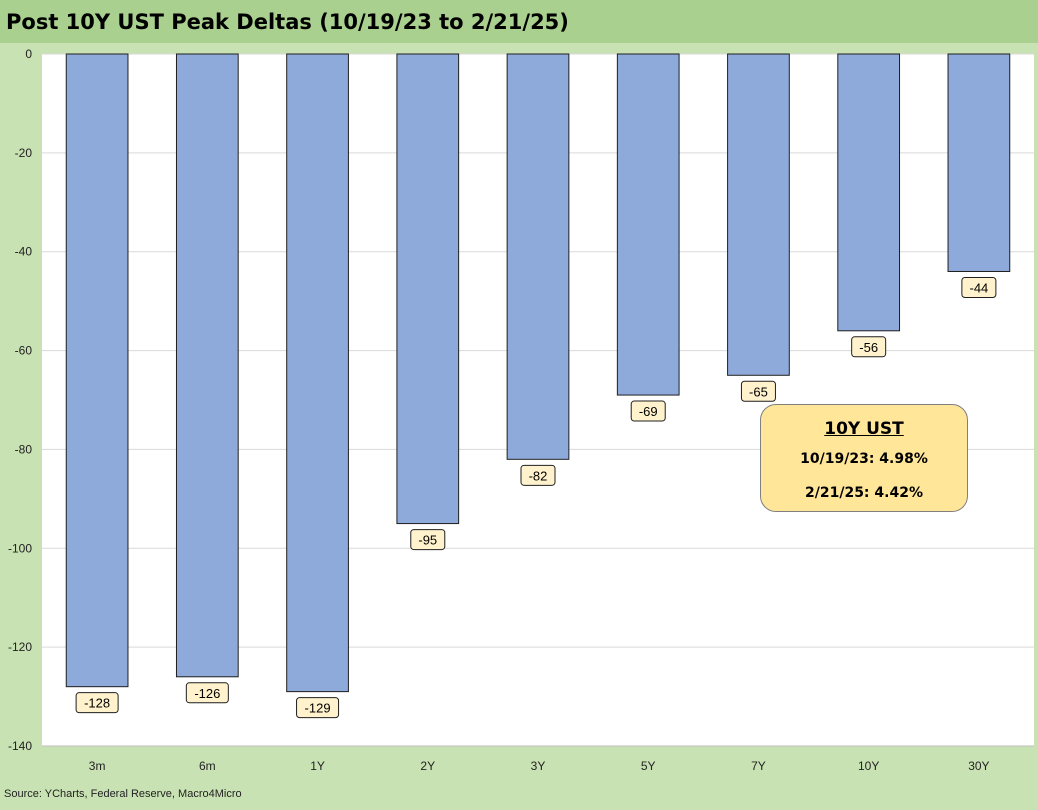  What do you see at coordinates (979, 162) in the screenshot?
I see `bar-30Y` at bounding box center [979, 162].